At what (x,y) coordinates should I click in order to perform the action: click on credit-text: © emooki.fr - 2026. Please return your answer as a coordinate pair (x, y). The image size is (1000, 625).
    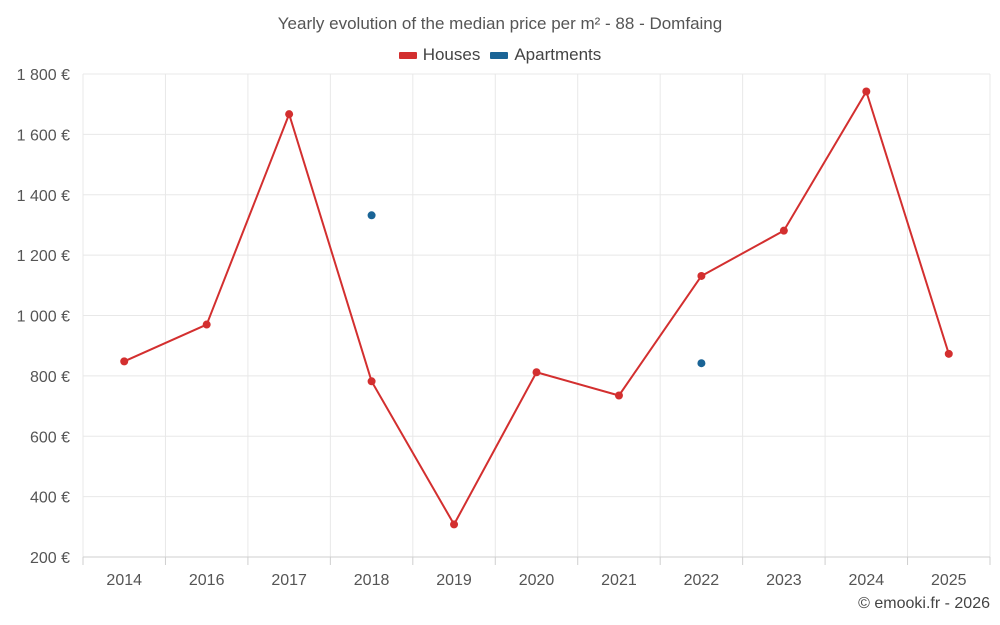
    Looking at the image, I should click on (924, 603).